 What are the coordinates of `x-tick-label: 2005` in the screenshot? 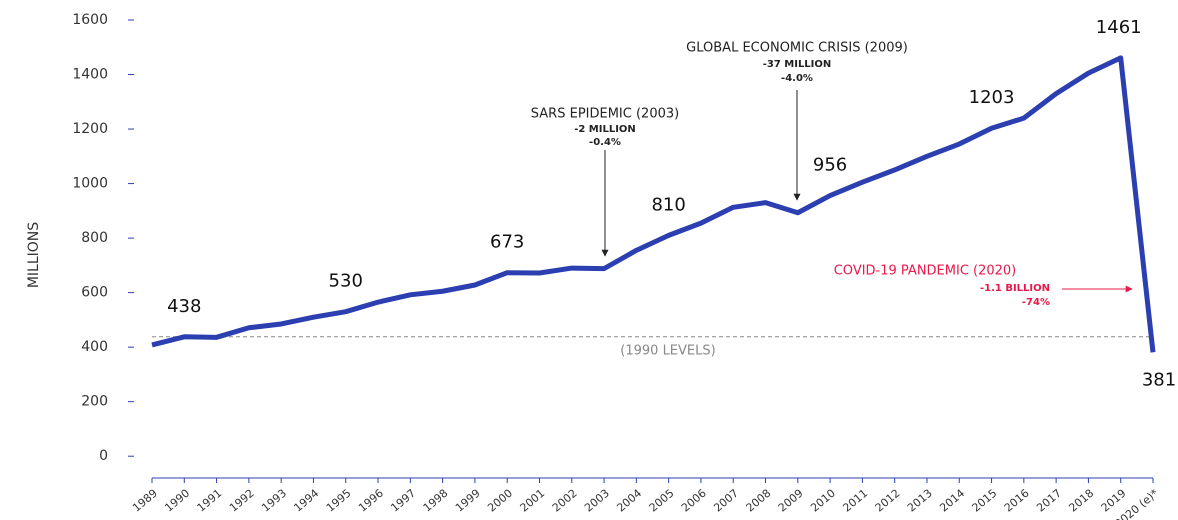 It's located at (662, 501).